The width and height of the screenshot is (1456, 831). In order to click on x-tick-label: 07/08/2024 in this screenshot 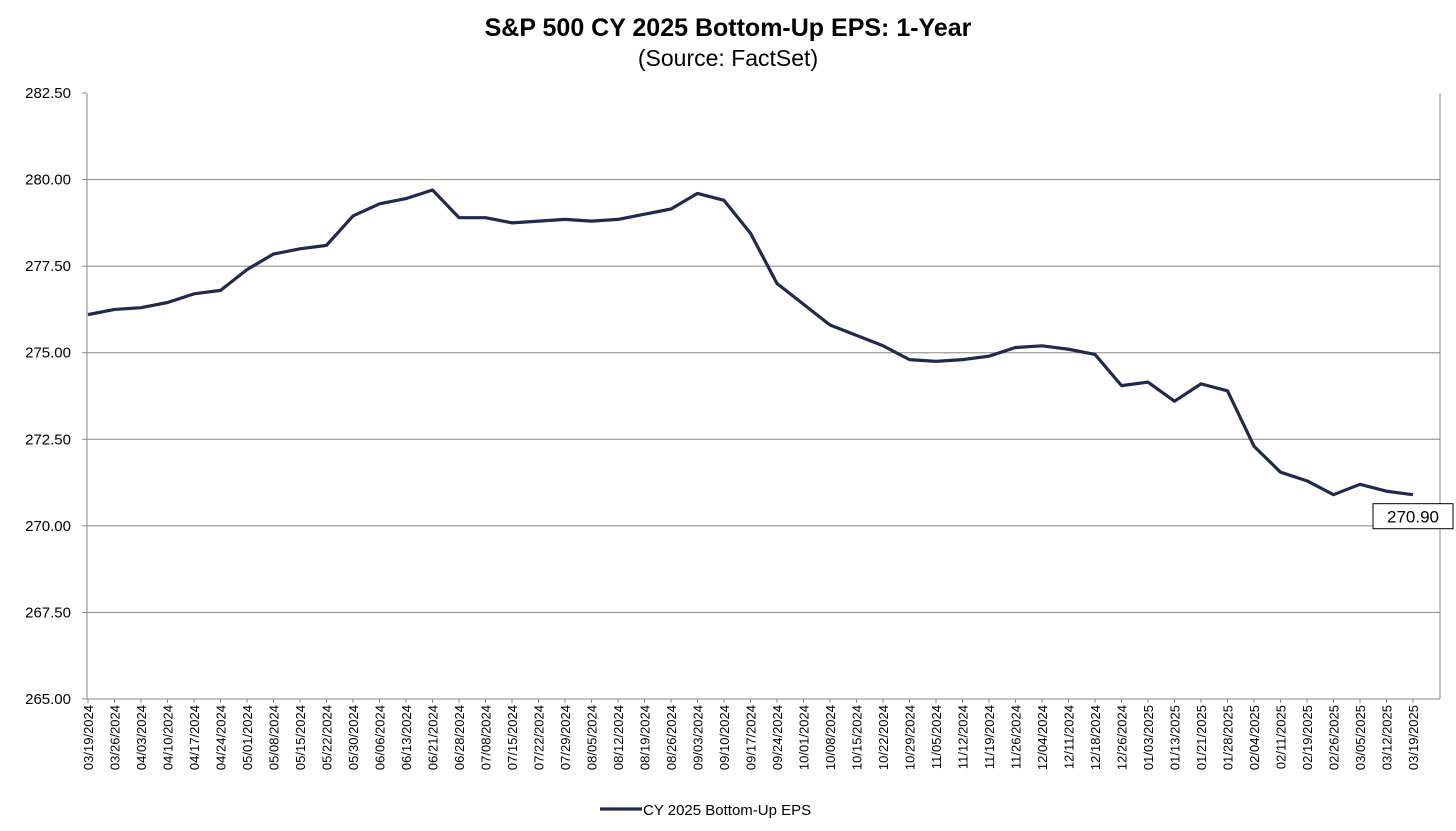, I will do `click(486, 737)`.